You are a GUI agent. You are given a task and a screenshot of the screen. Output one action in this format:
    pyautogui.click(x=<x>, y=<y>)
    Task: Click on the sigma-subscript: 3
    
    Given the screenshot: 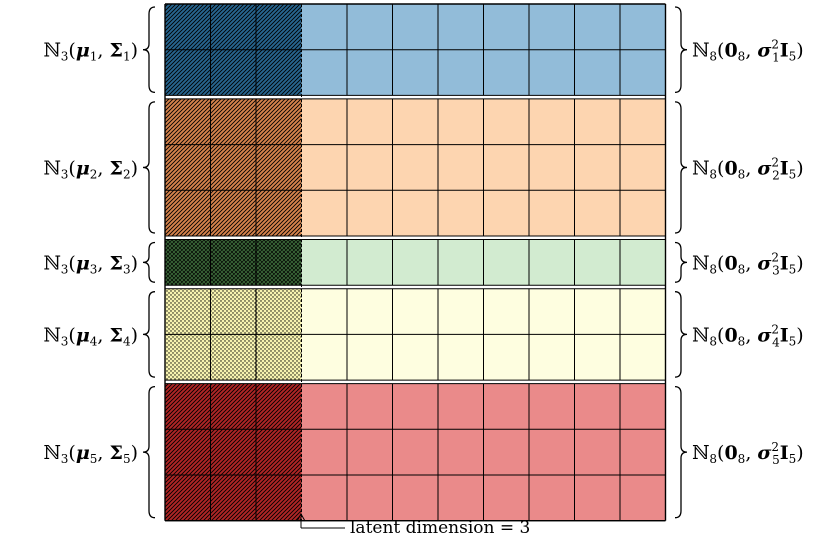 What is the action you would take?
    pyautogui.click(x=127, y=269)
    